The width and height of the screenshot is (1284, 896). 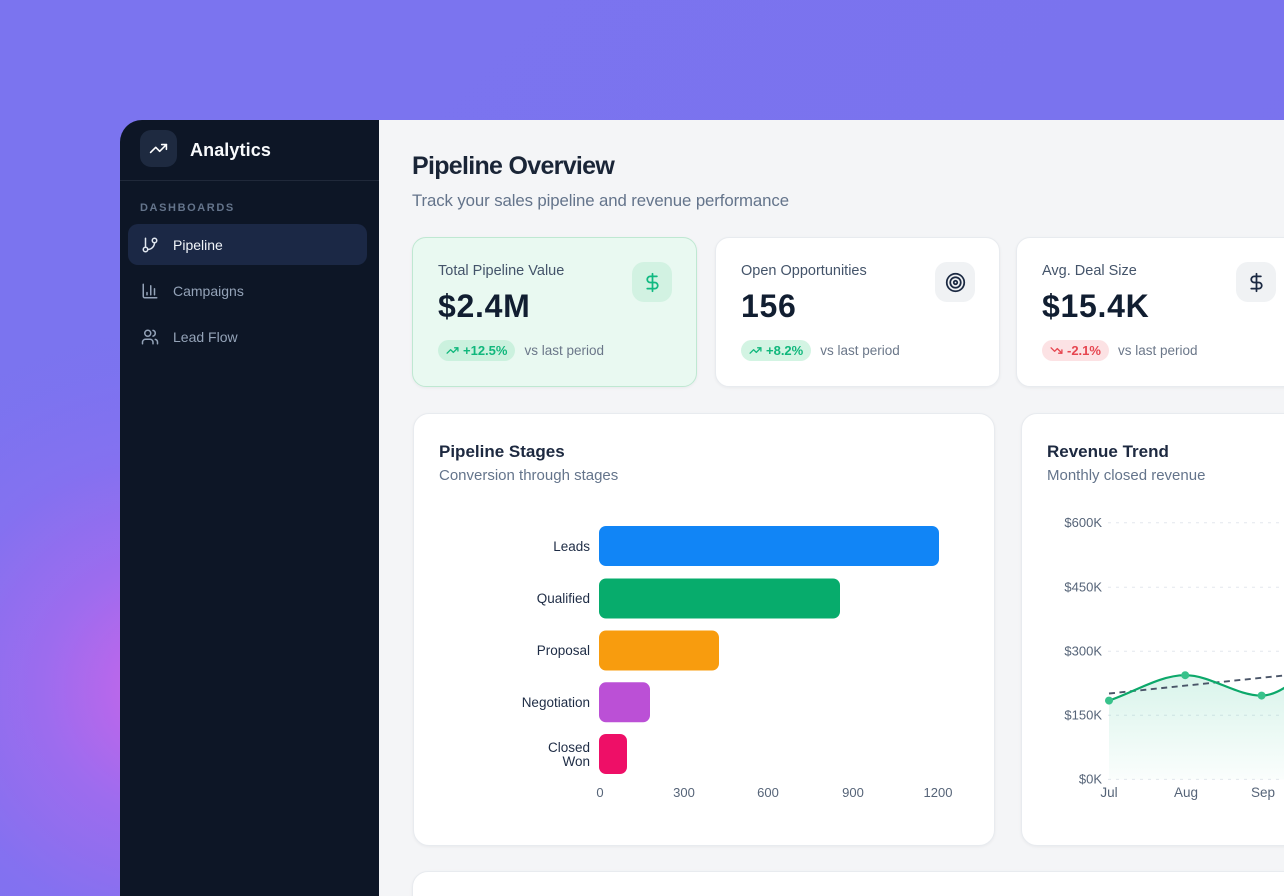 What do you see at coordinates (853, 792) in the screenshot?
I see `svg-text: 900` at bounding box center [853, 792].